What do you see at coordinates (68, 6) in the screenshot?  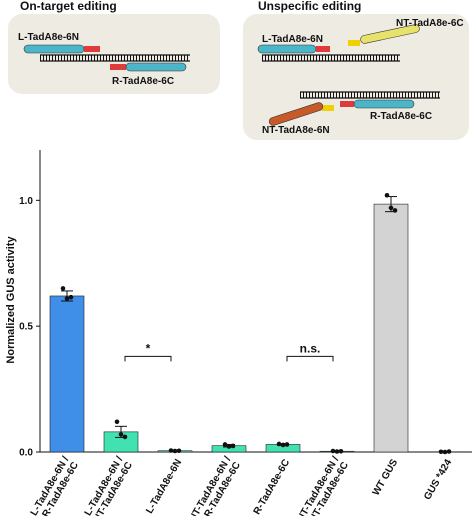 I see `panel-title: On-target editing` at bounding box center [68, 6].